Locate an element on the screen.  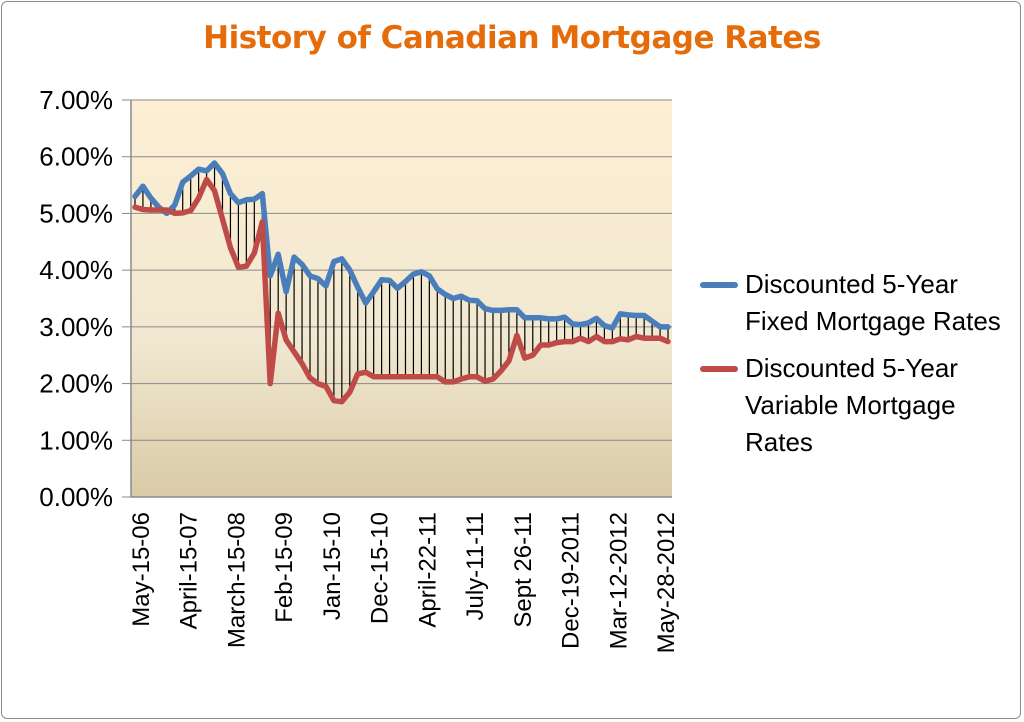
x-tick-label: July-11-11 is located at coordinates (475, 566).